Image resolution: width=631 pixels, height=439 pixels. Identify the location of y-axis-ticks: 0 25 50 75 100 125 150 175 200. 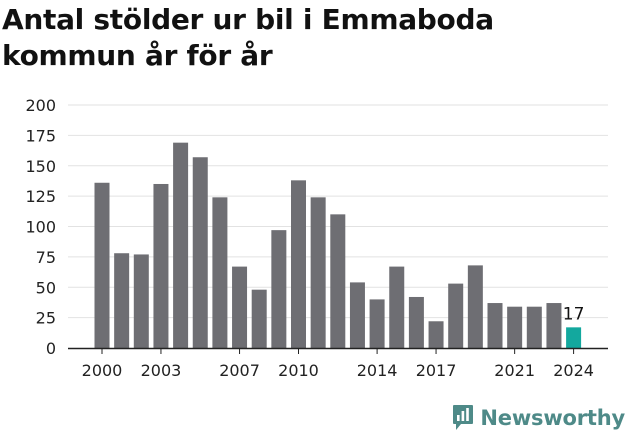
(40, 227).